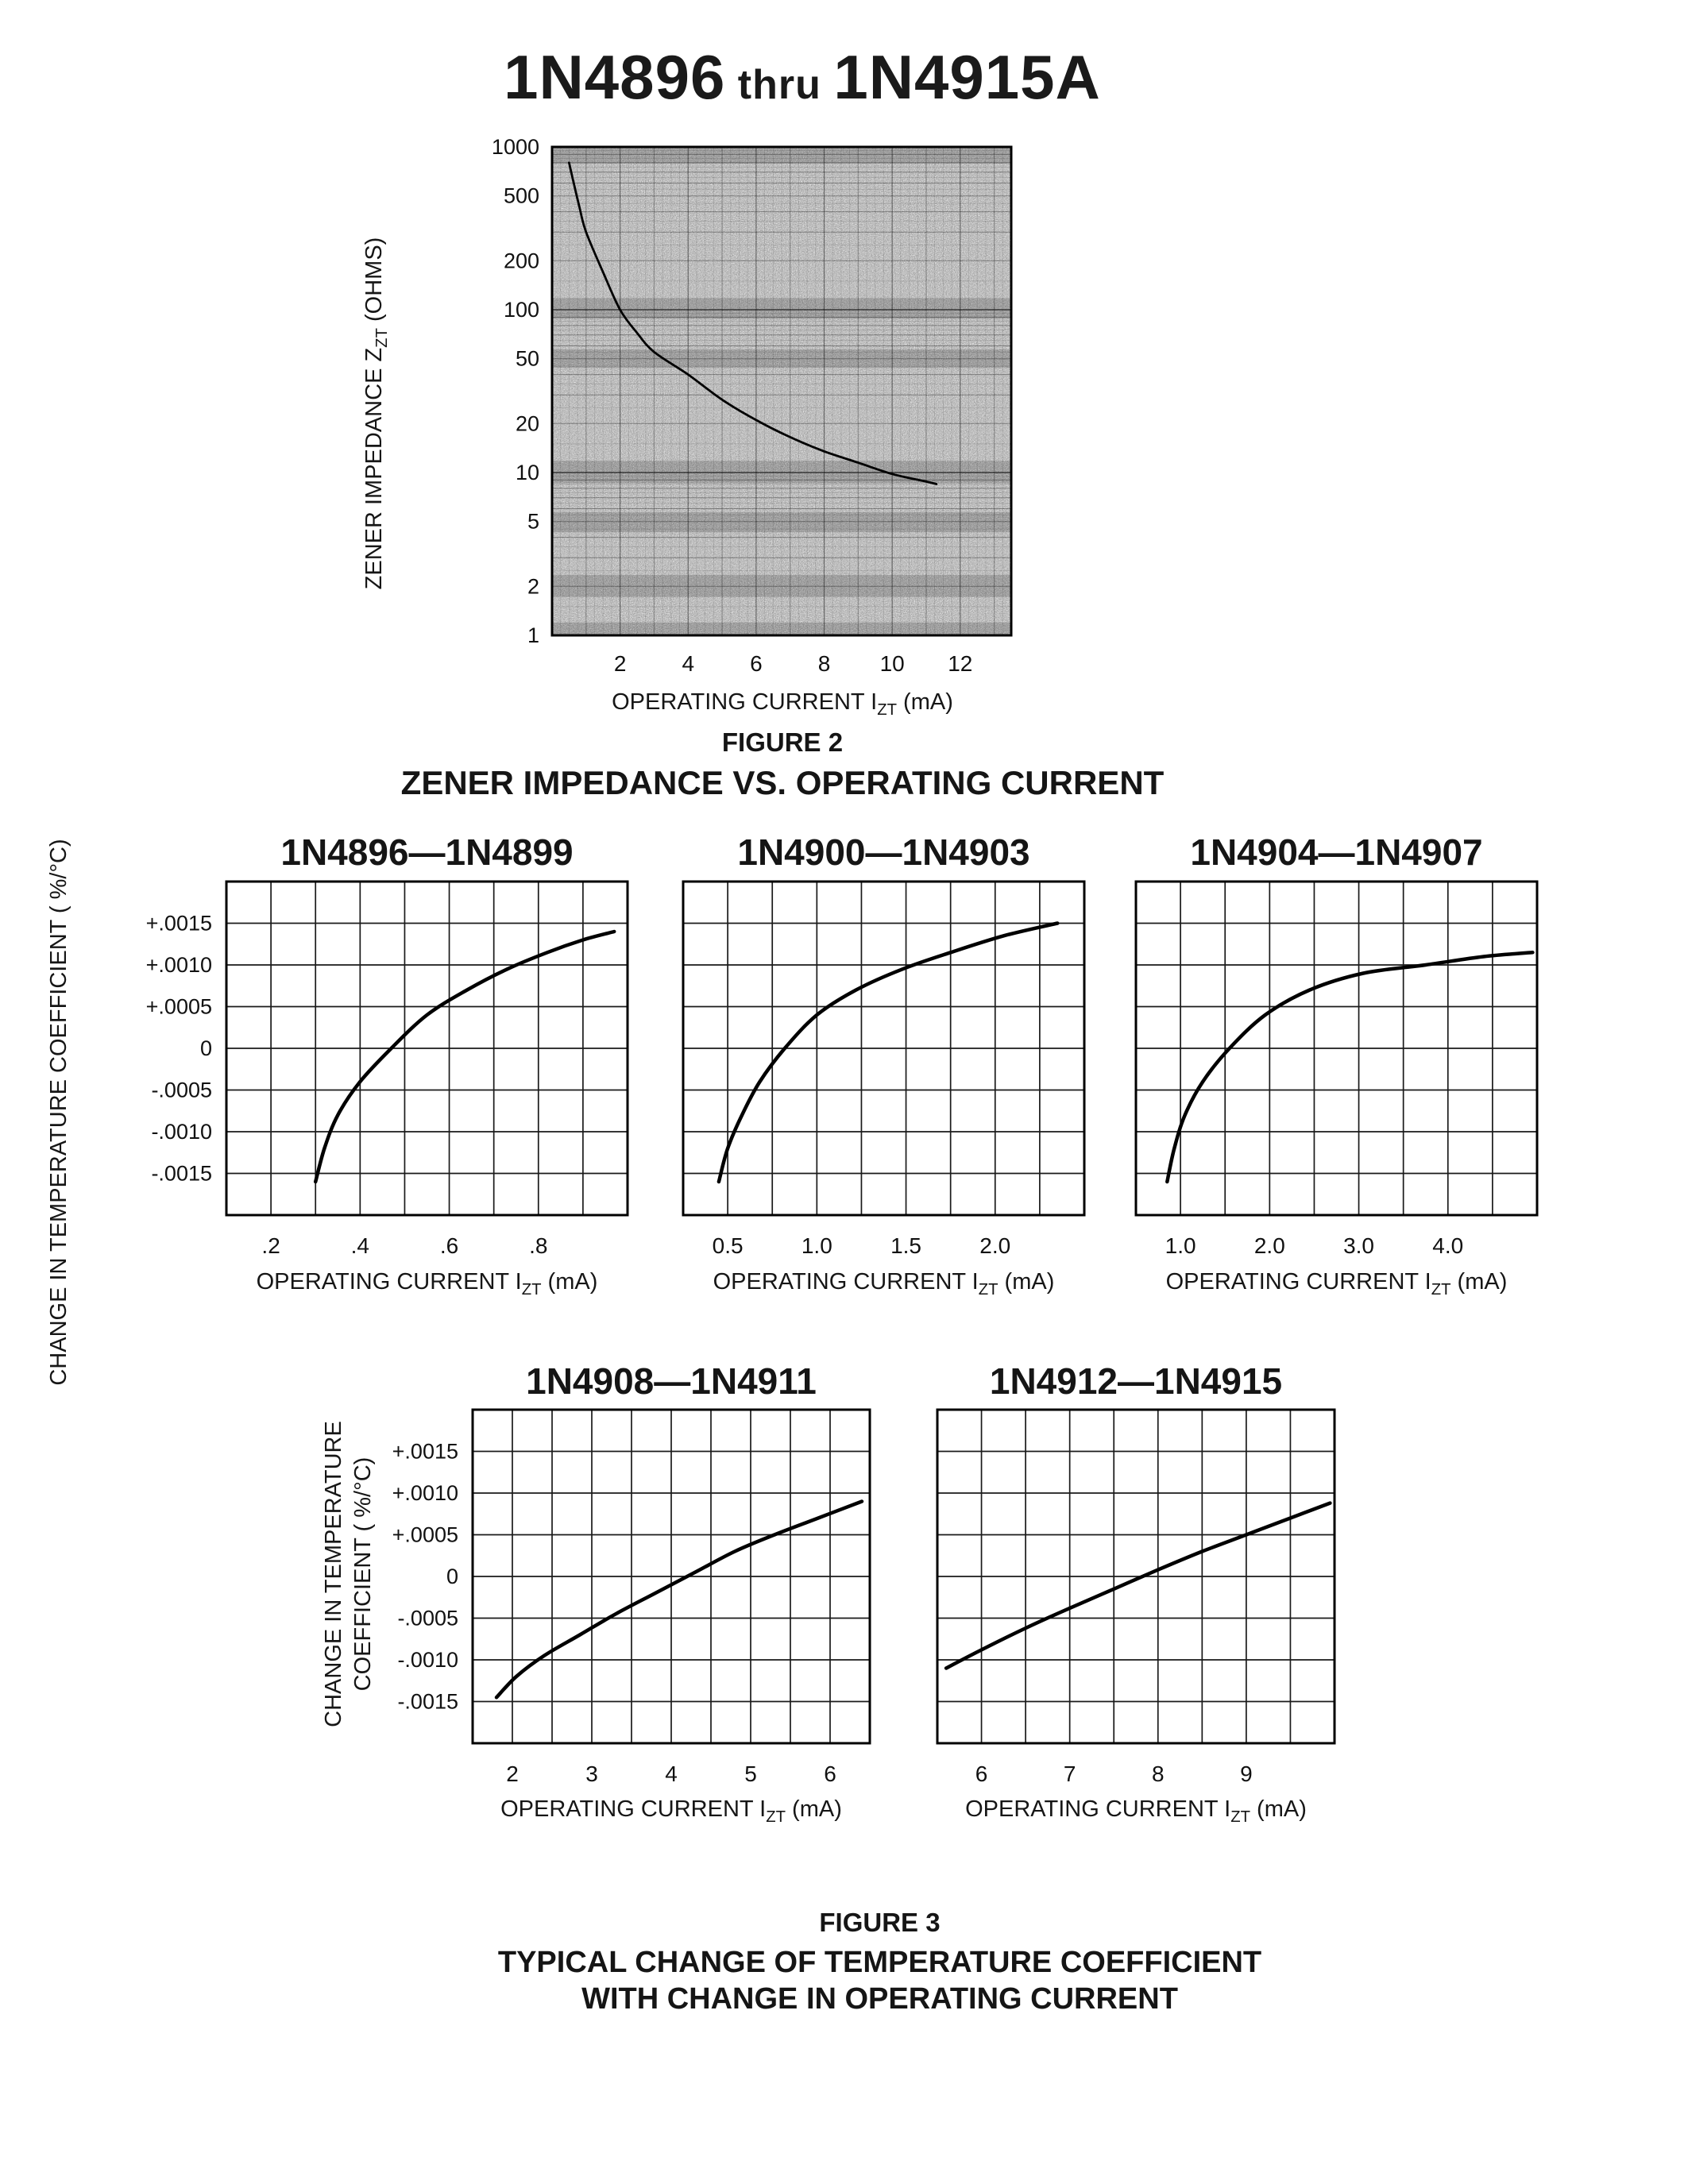 Image resolution: width=1688 pixels, height=2184 pixels. What do you see at coordinates (960, 663) in the screenshot?
I see `x-tick-label: 12` at bounding box center [960, 663].